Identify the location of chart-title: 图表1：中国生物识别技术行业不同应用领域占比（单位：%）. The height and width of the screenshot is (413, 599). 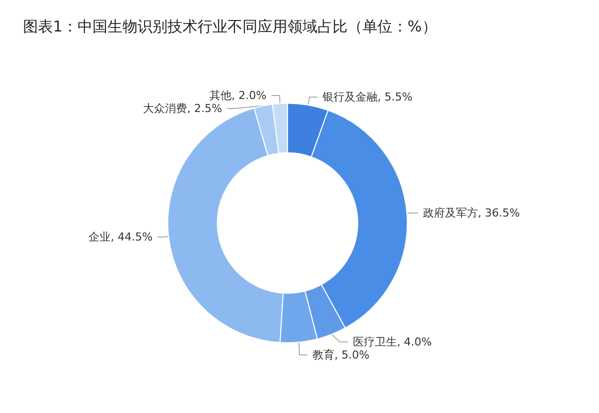
(230, 27).